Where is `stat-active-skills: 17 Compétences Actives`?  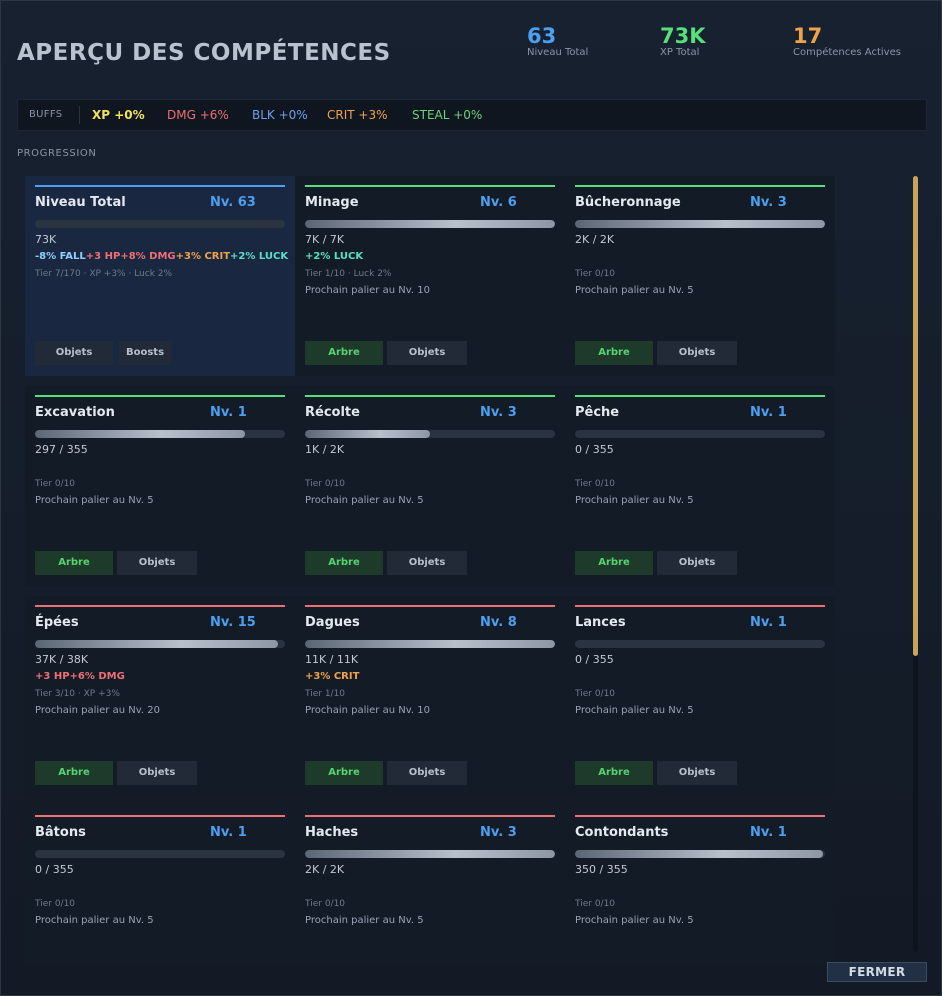 stat-active-skills: 17 Compétences Actives is located at coordinates (847, 41).